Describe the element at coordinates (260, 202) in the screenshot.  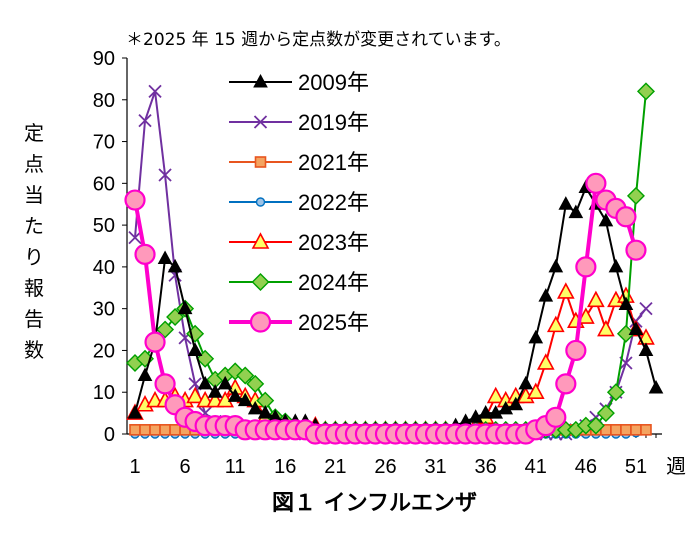
I see `legend-marker-2022` at that location.